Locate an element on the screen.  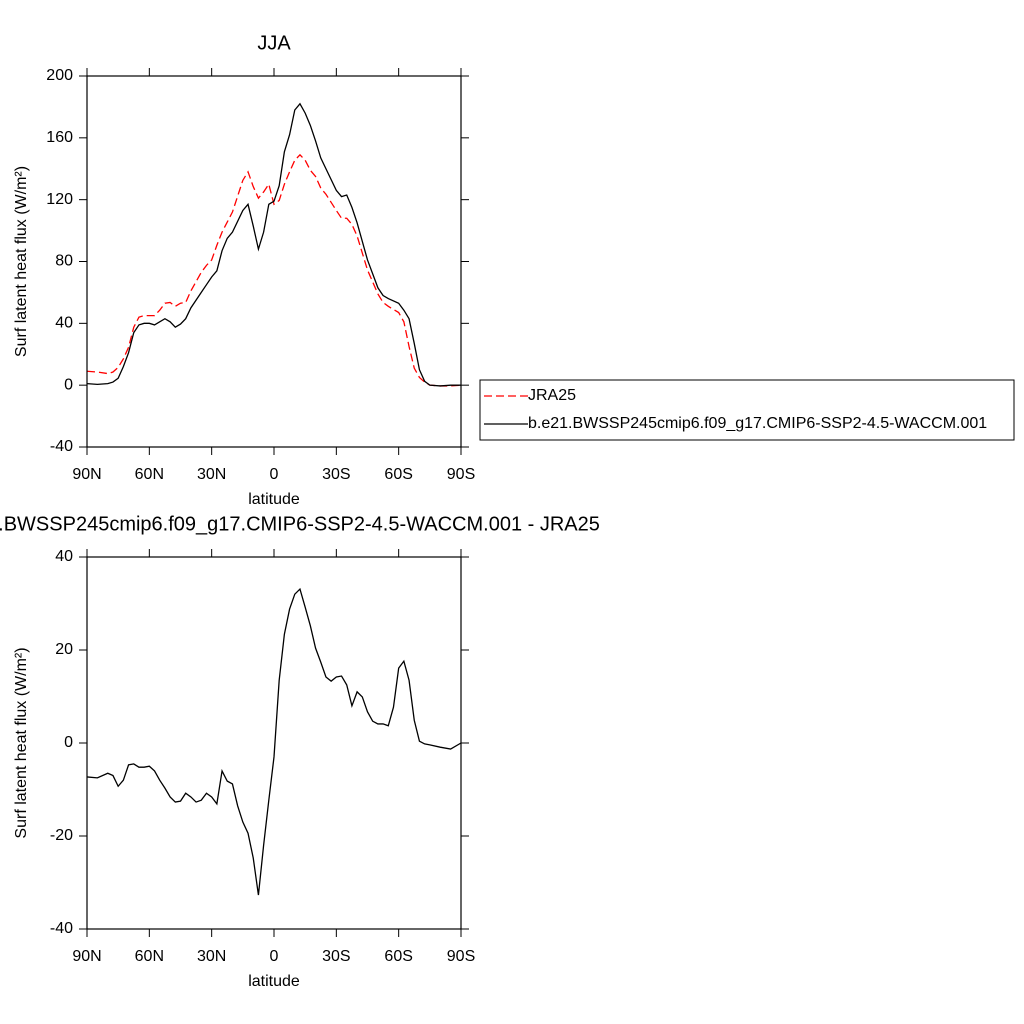
y-tick-label: 160 is located at coordinates (59, 137).